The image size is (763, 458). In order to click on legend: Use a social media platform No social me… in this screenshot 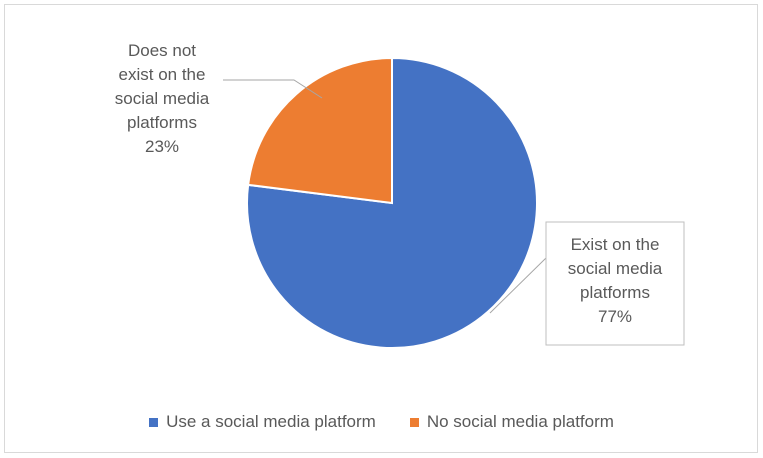, I will do `click(381, 422)`.